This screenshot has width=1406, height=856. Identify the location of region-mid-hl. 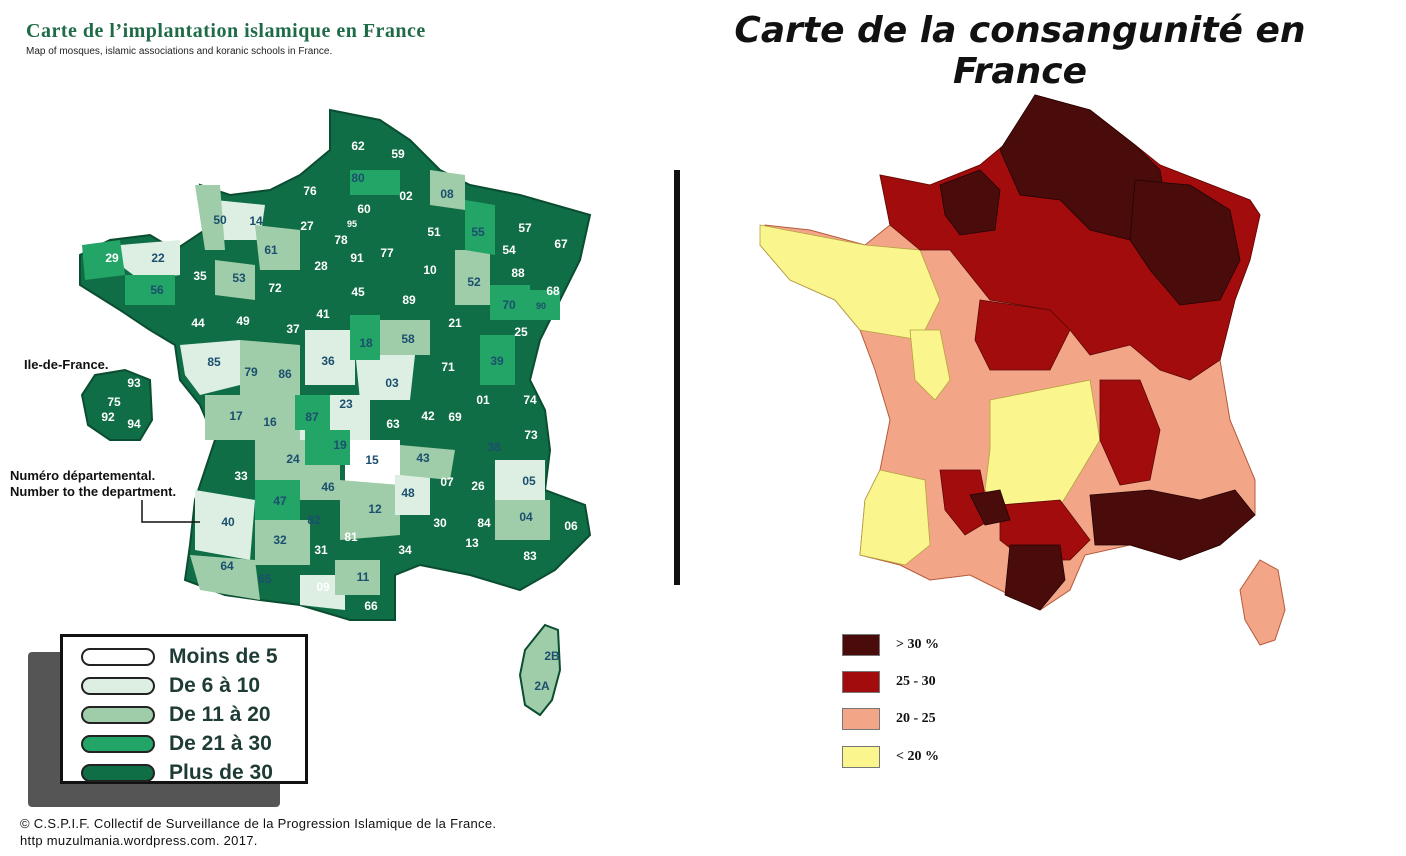
(427, 462).